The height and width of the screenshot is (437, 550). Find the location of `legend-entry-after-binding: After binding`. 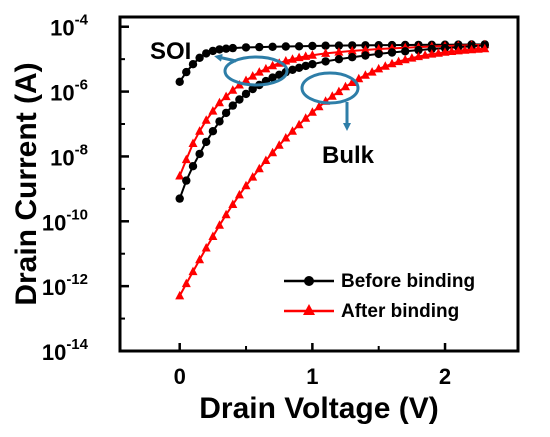

legend-entry-after-binding: After binding is located at coordinates (371, 311).